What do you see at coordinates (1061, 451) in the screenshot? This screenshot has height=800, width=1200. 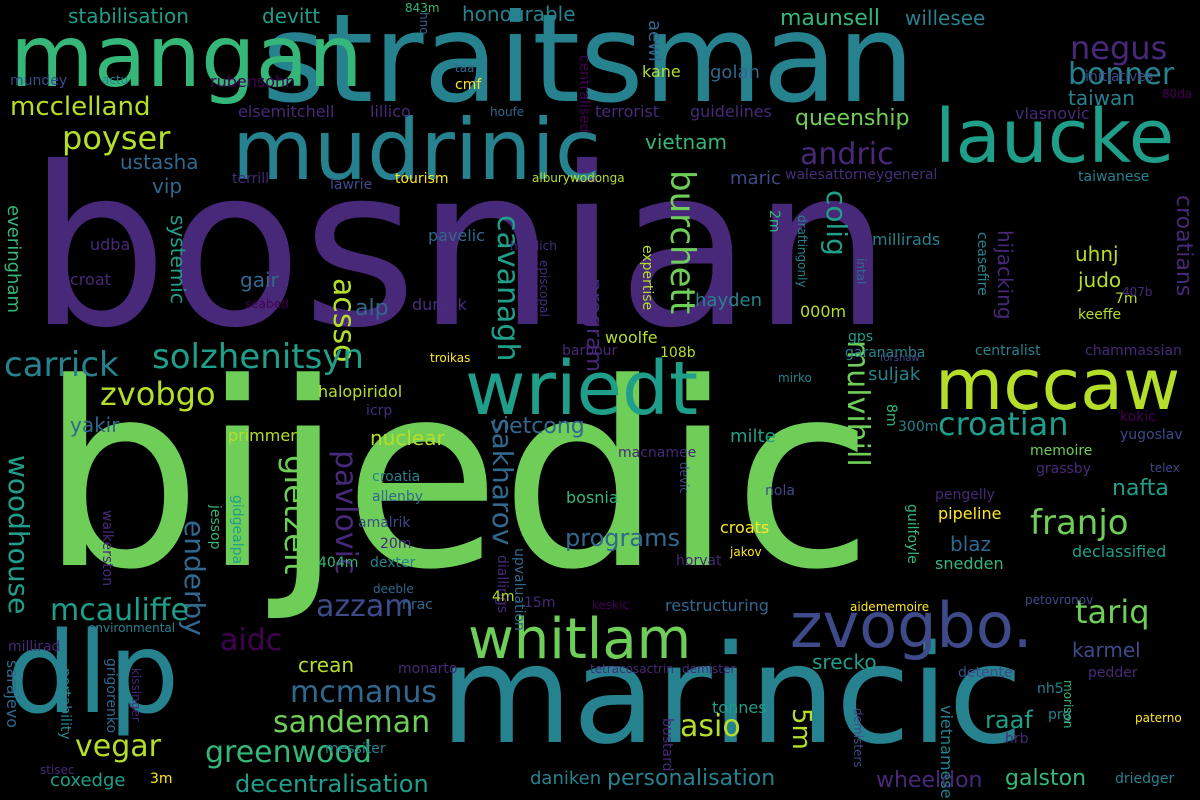 I see `word: memoire` at bounding box center [1061, 451].